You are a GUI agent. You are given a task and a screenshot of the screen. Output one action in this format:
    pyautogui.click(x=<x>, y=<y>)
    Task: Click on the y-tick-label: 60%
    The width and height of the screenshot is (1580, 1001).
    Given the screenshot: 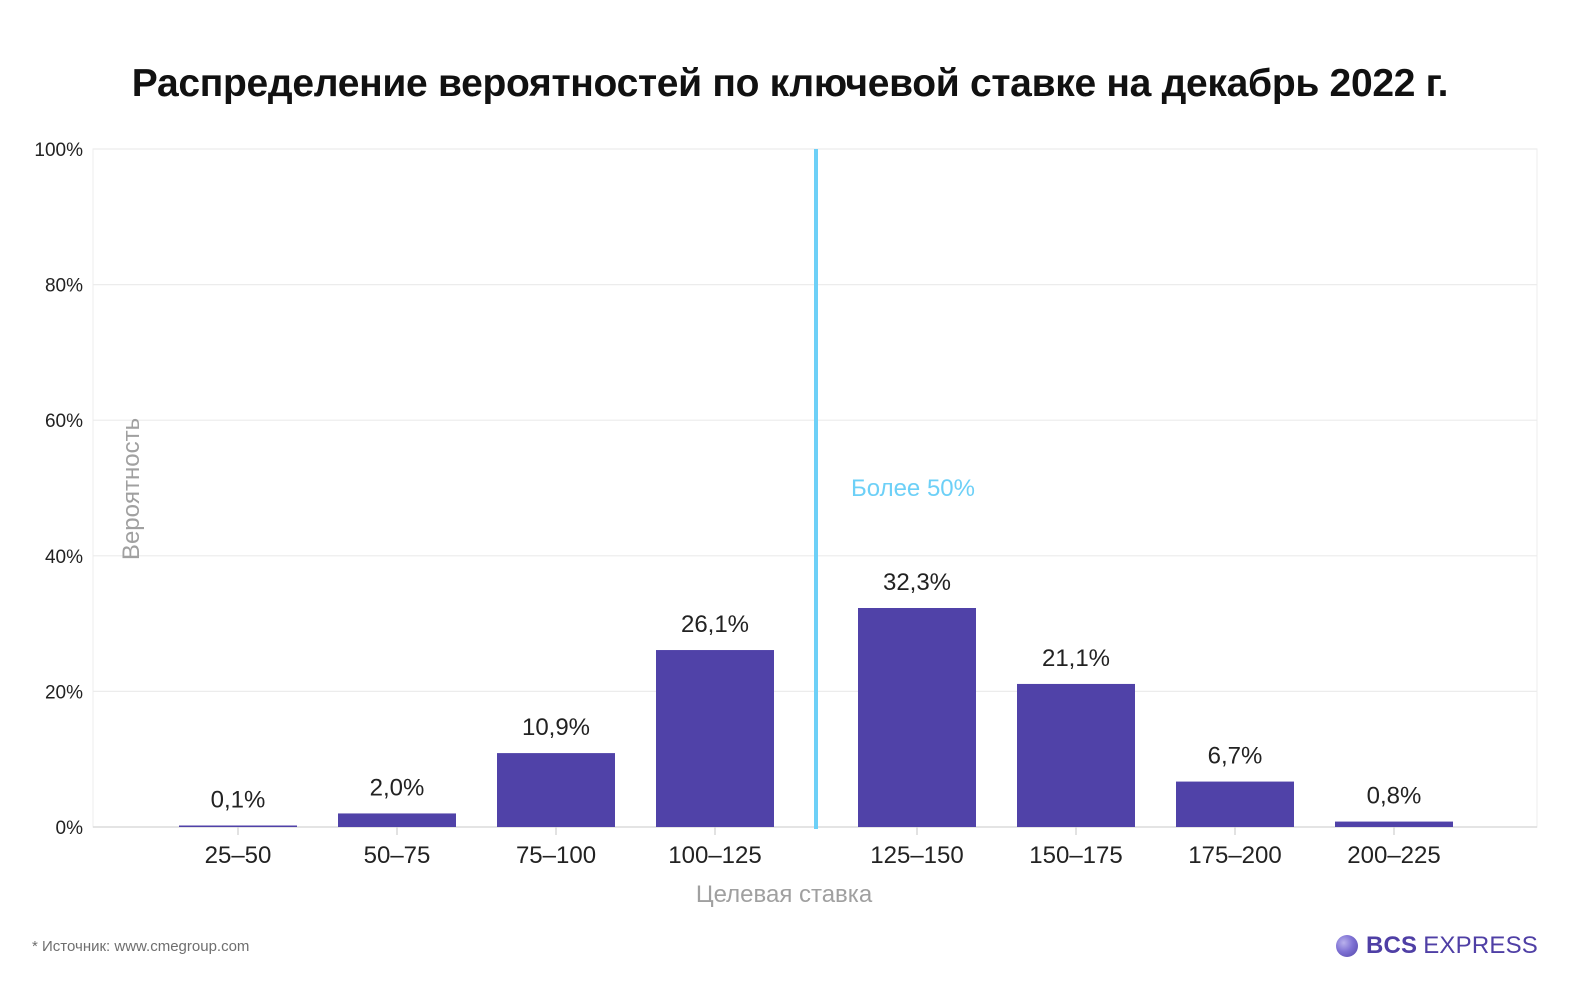 What is the action you would take?
    pyautogui.click(x=64, y=421)
    